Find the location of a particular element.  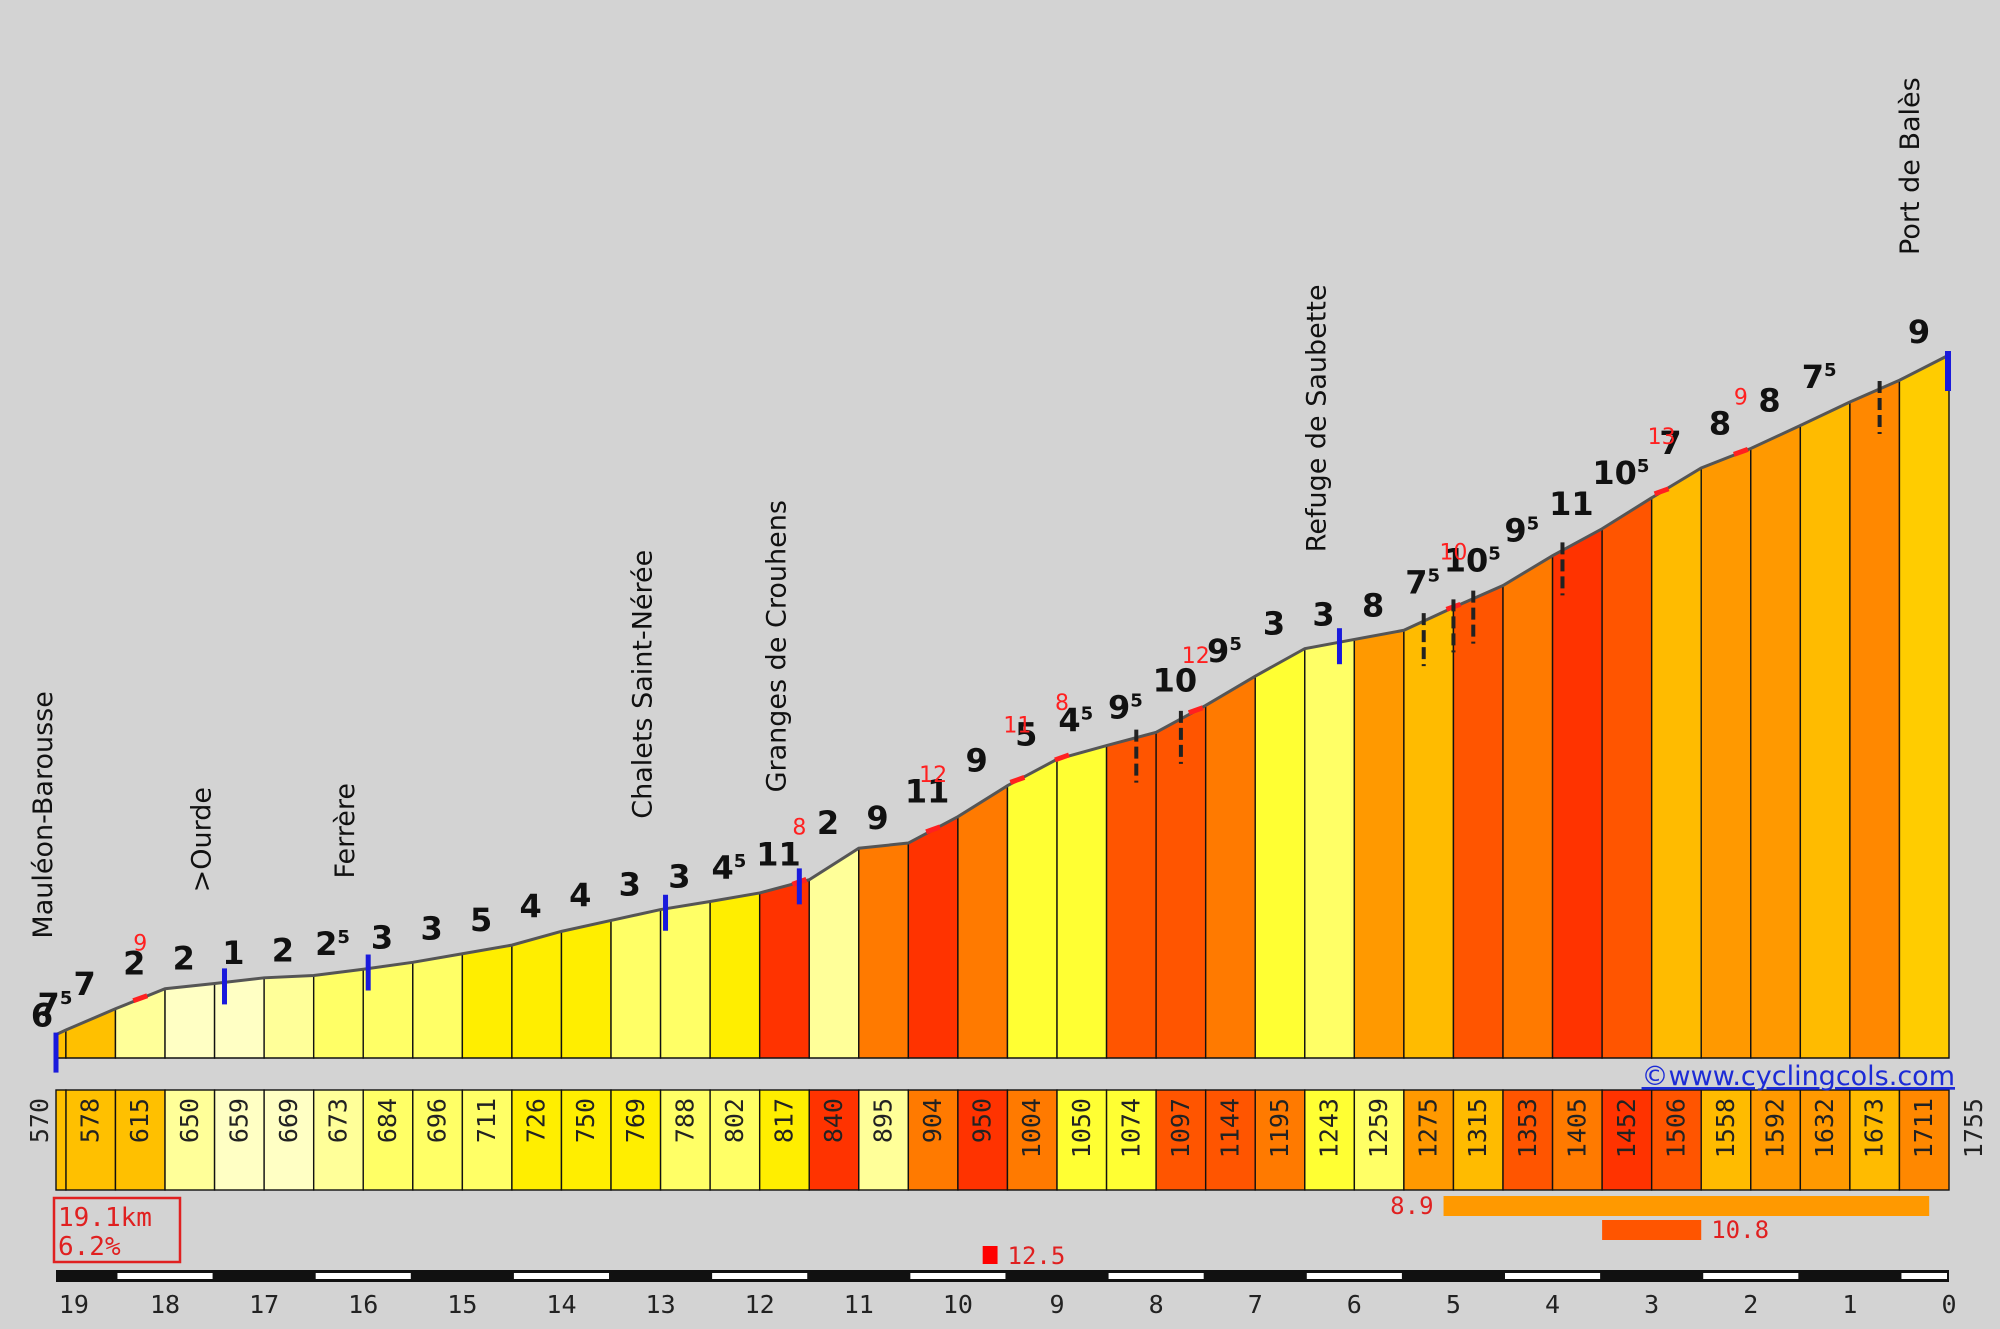

landmark-label: Port de Balès is located at coordinates (1910, 166).